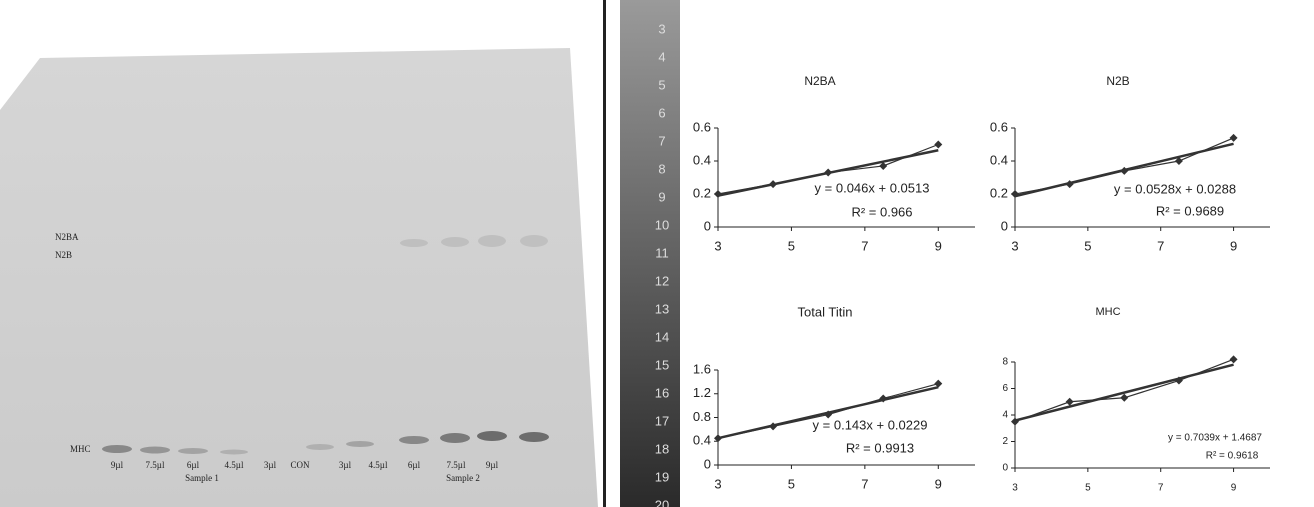  What do you see at coordinates (702, 392) in the screenshot?
I see `y-tick-label: 1.2` at bounding box center [702, 392].